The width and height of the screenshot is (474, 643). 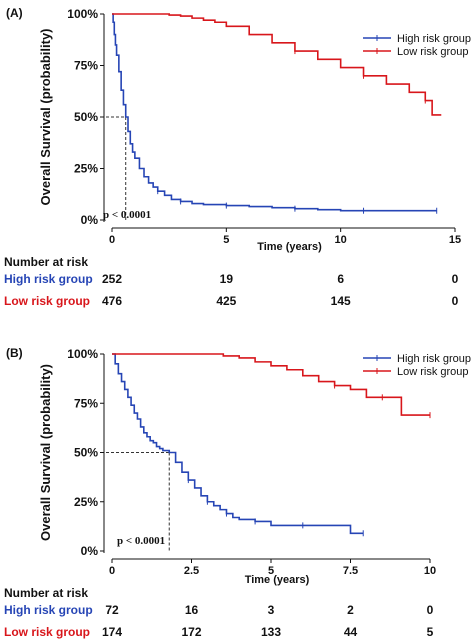 I want to click on risk-count: 476, so click(x=112, y=301).